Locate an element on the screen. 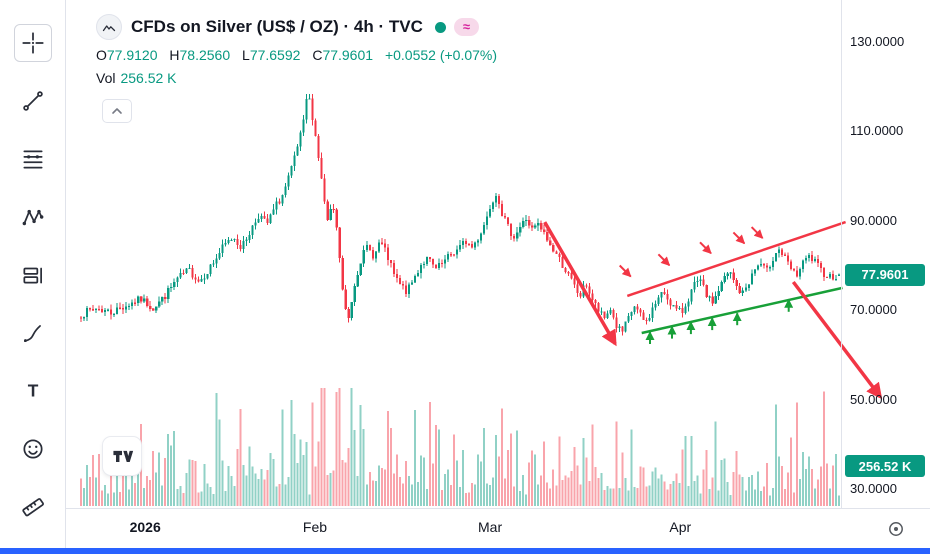  volume-row: Vol 256.52 K is located at coordinates (296, 78).